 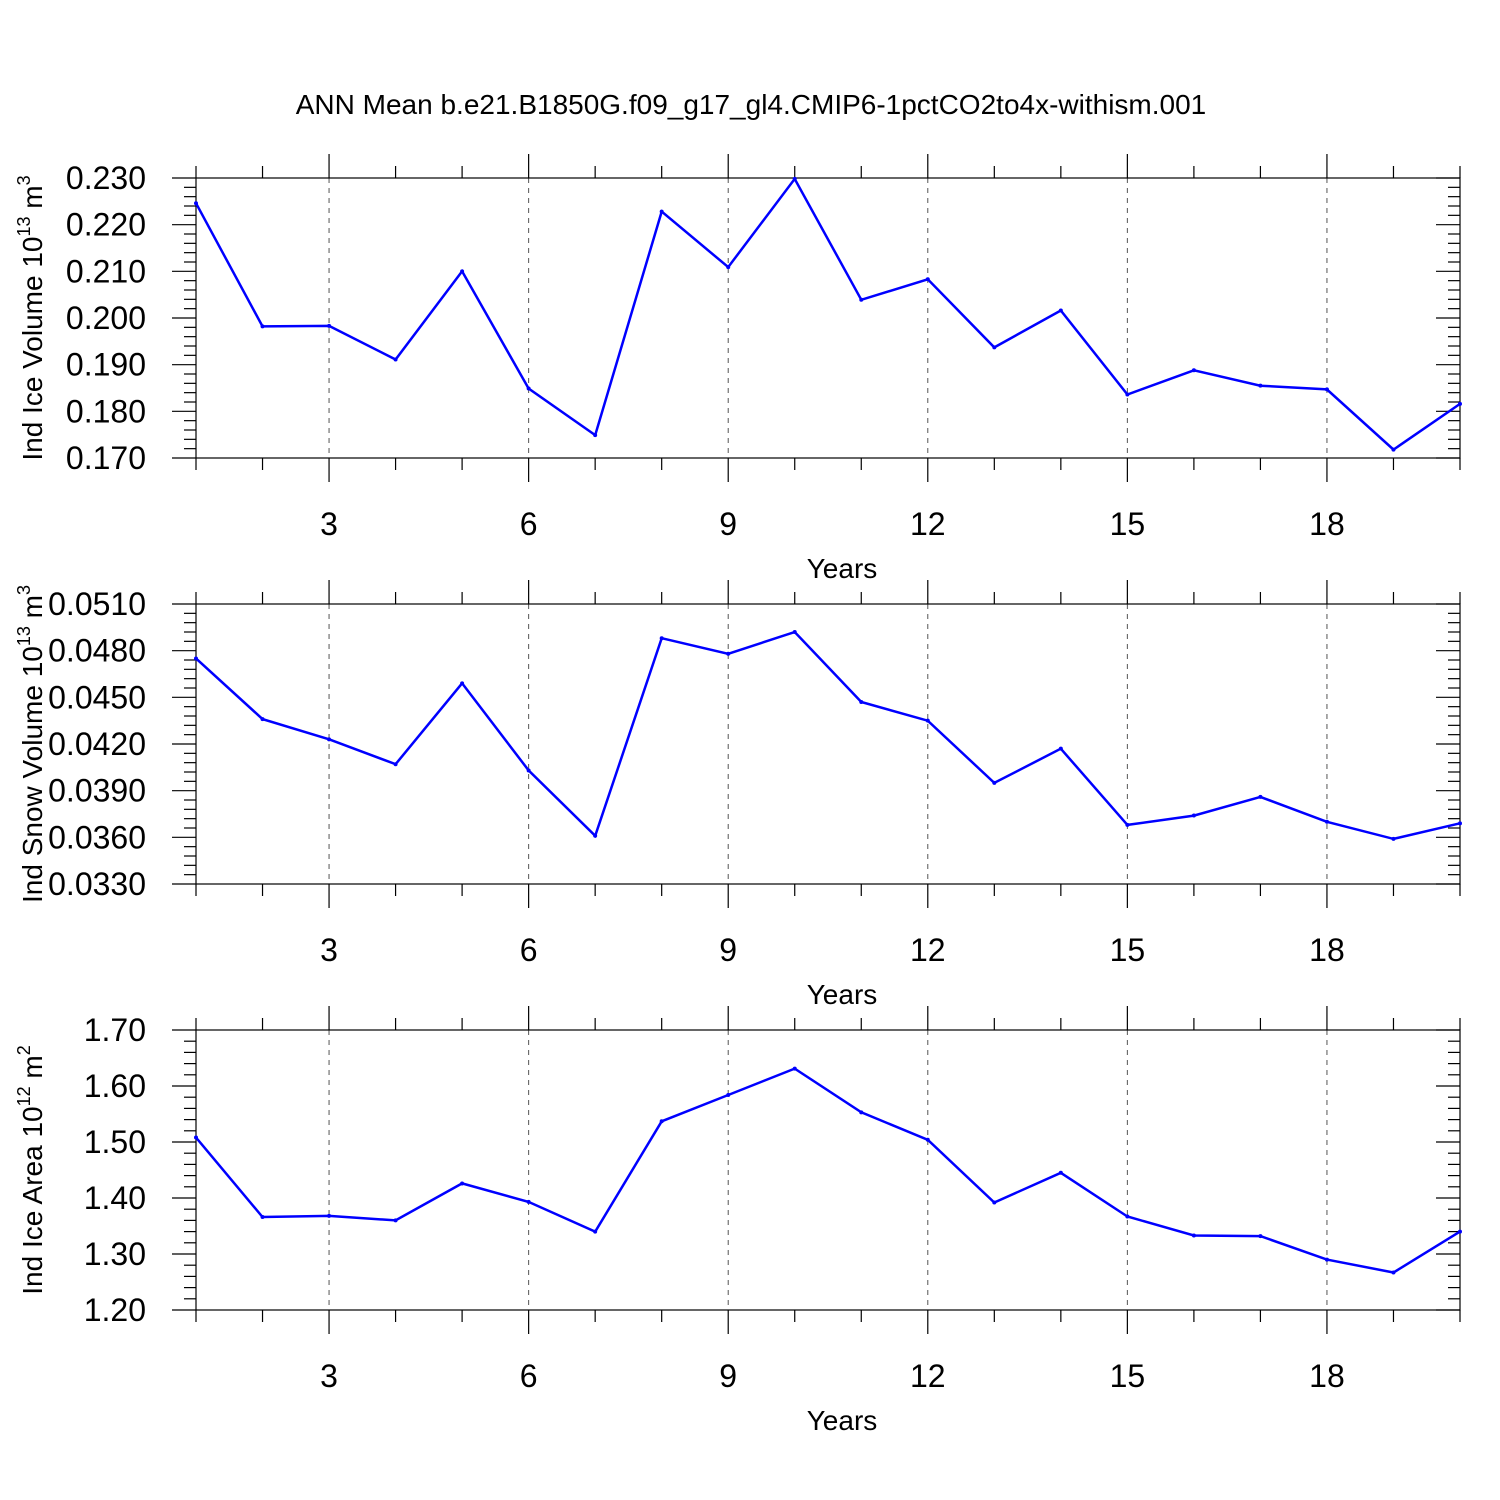 I want to click on y-tick-label: 0.0330, so click(x=97, y=884).